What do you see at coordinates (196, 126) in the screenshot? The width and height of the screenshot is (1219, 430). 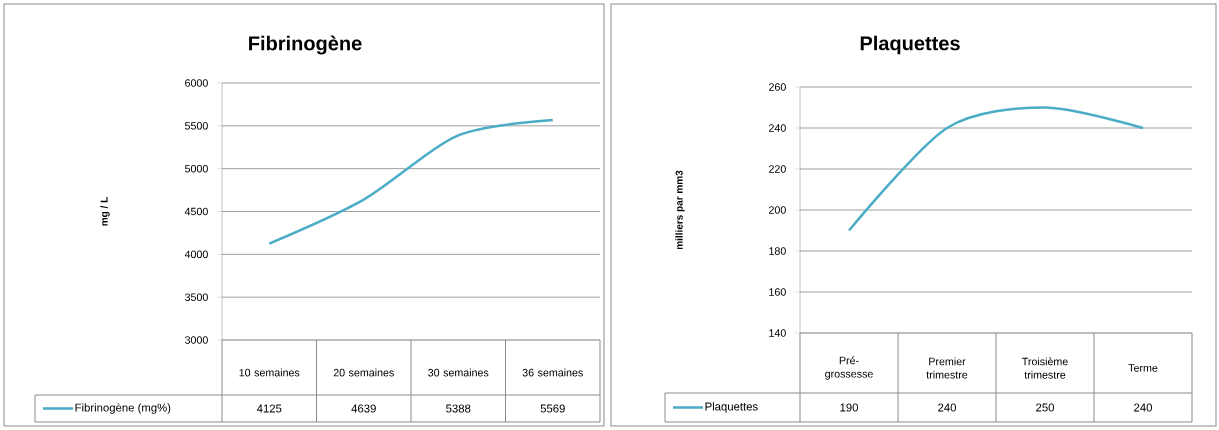 I see `y-tick-label: 5500` at bounding box center [196, 126].